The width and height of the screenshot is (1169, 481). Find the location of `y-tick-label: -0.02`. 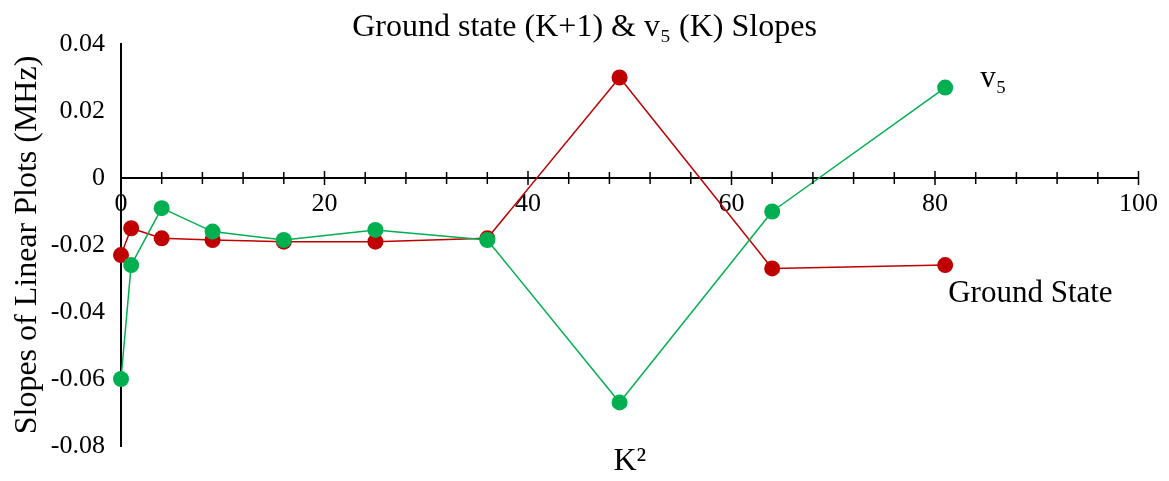

y-tick-label: -0.02 is located at coordinates (77, 243).